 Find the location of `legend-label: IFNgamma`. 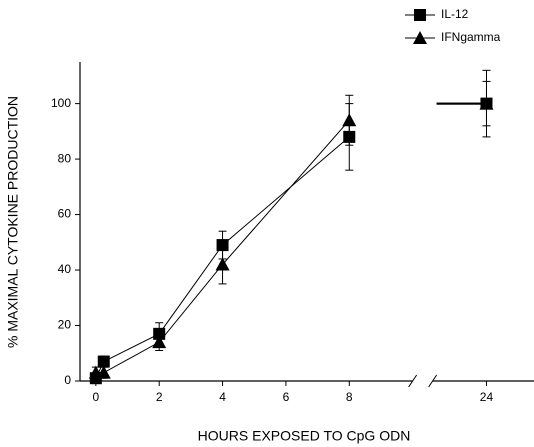

legend-label: IFNgamma is located at coordinates (471, 37).